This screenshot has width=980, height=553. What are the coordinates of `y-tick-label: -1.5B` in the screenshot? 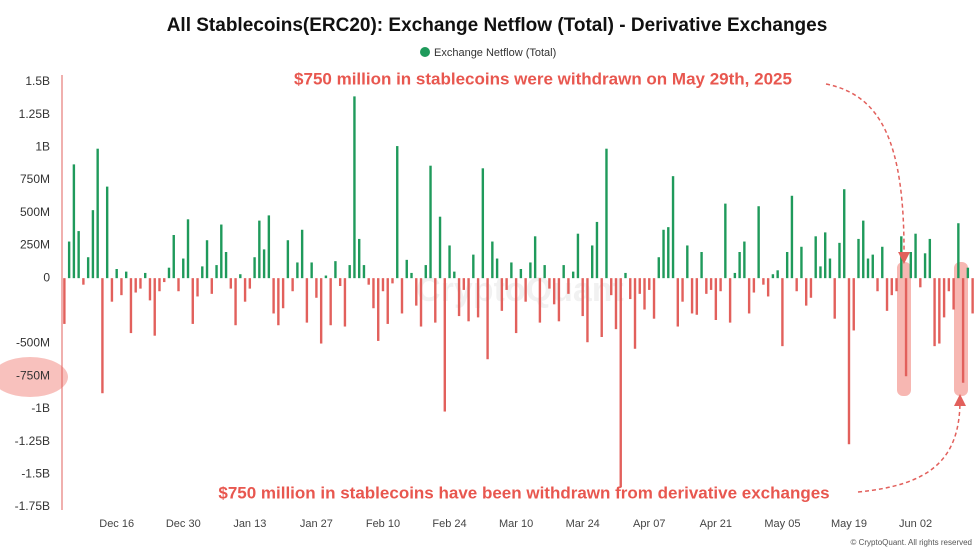 It's located at (35, 473).